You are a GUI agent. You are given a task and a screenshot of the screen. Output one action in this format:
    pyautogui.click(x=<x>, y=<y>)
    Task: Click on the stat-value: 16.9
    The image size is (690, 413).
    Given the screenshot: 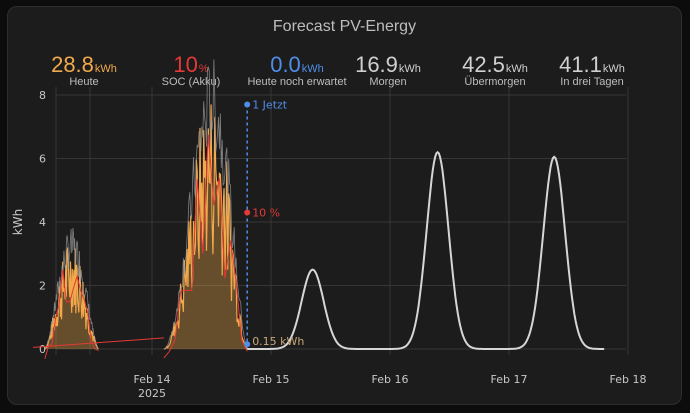 What is the action you would take?
    pyautogui.click(x=376, y=64)
    